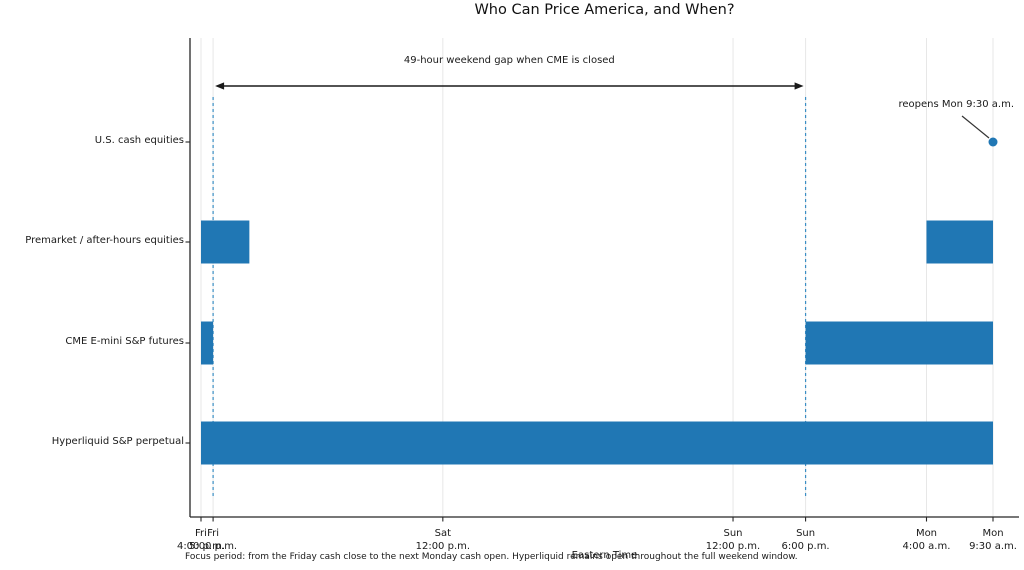 This screenshot has width=1024, height=570. Describe the element at coordinates (220, 86) in the screenshot. I see `gap-arrowhead-left` at that location.